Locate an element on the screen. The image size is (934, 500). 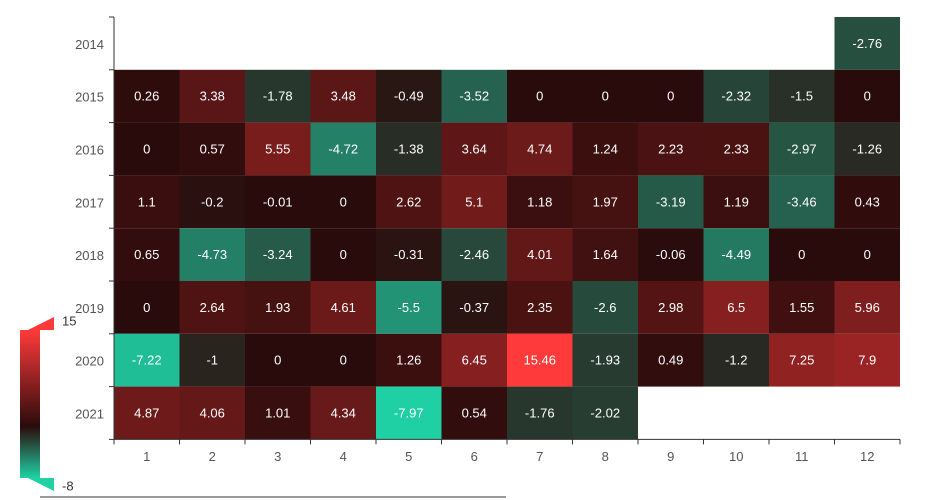
heatmap-cell: 2.98 is located at coordinates (671, 307).